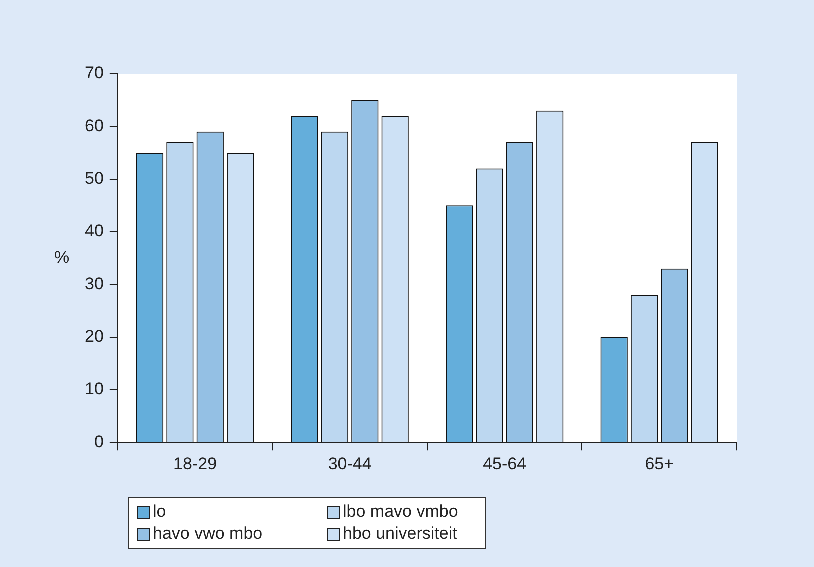  What do you see at coordinates (400, 512) in the screenshot?
I see `legend-label: lbo mavo vmbo` at bounding box center [400, 512].